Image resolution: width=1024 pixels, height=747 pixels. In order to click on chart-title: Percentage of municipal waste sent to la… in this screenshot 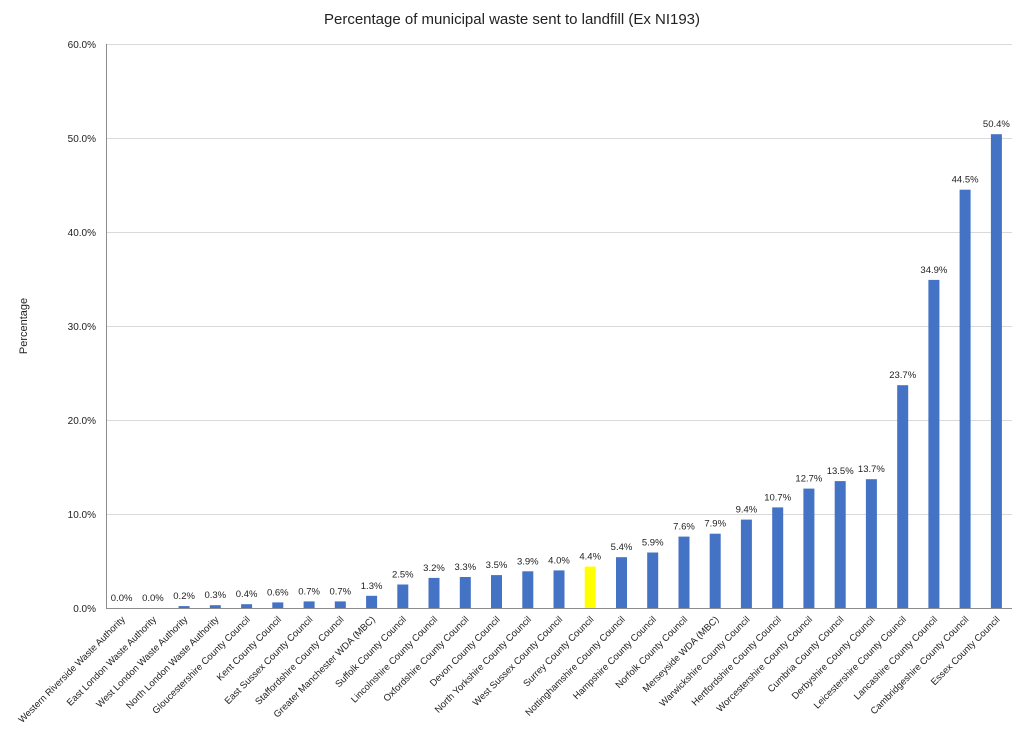, I will do `click(512, 19)`.